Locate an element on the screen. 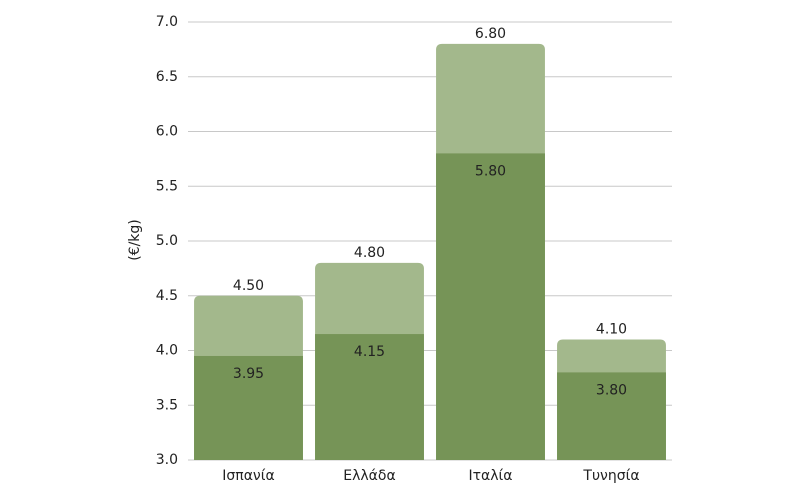  y-tick-label: 4.0 is located at coordinates (167, 351).